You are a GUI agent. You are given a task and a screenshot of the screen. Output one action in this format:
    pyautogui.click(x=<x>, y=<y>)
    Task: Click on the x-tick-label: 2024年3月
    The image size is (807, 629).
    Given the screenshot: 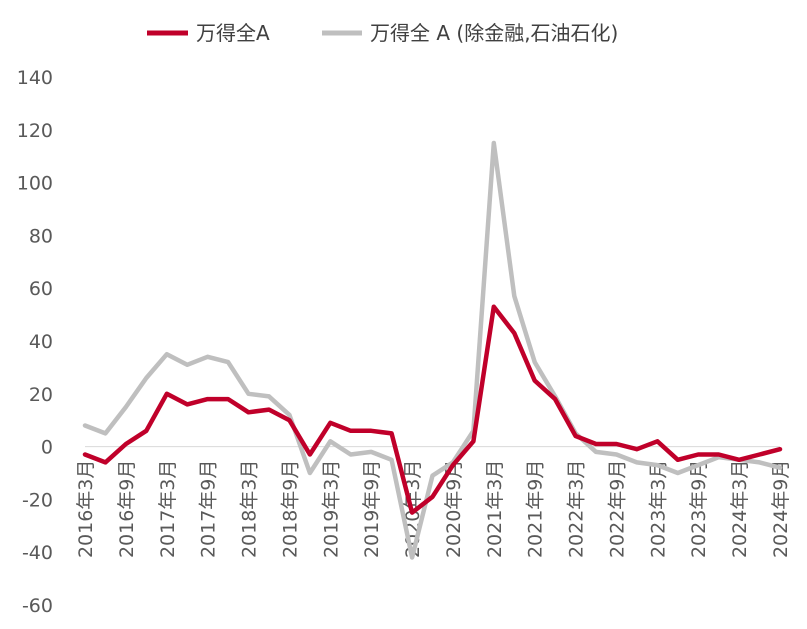 What is the action you would take?
    pyautogui.click(x=740, y=509)
    